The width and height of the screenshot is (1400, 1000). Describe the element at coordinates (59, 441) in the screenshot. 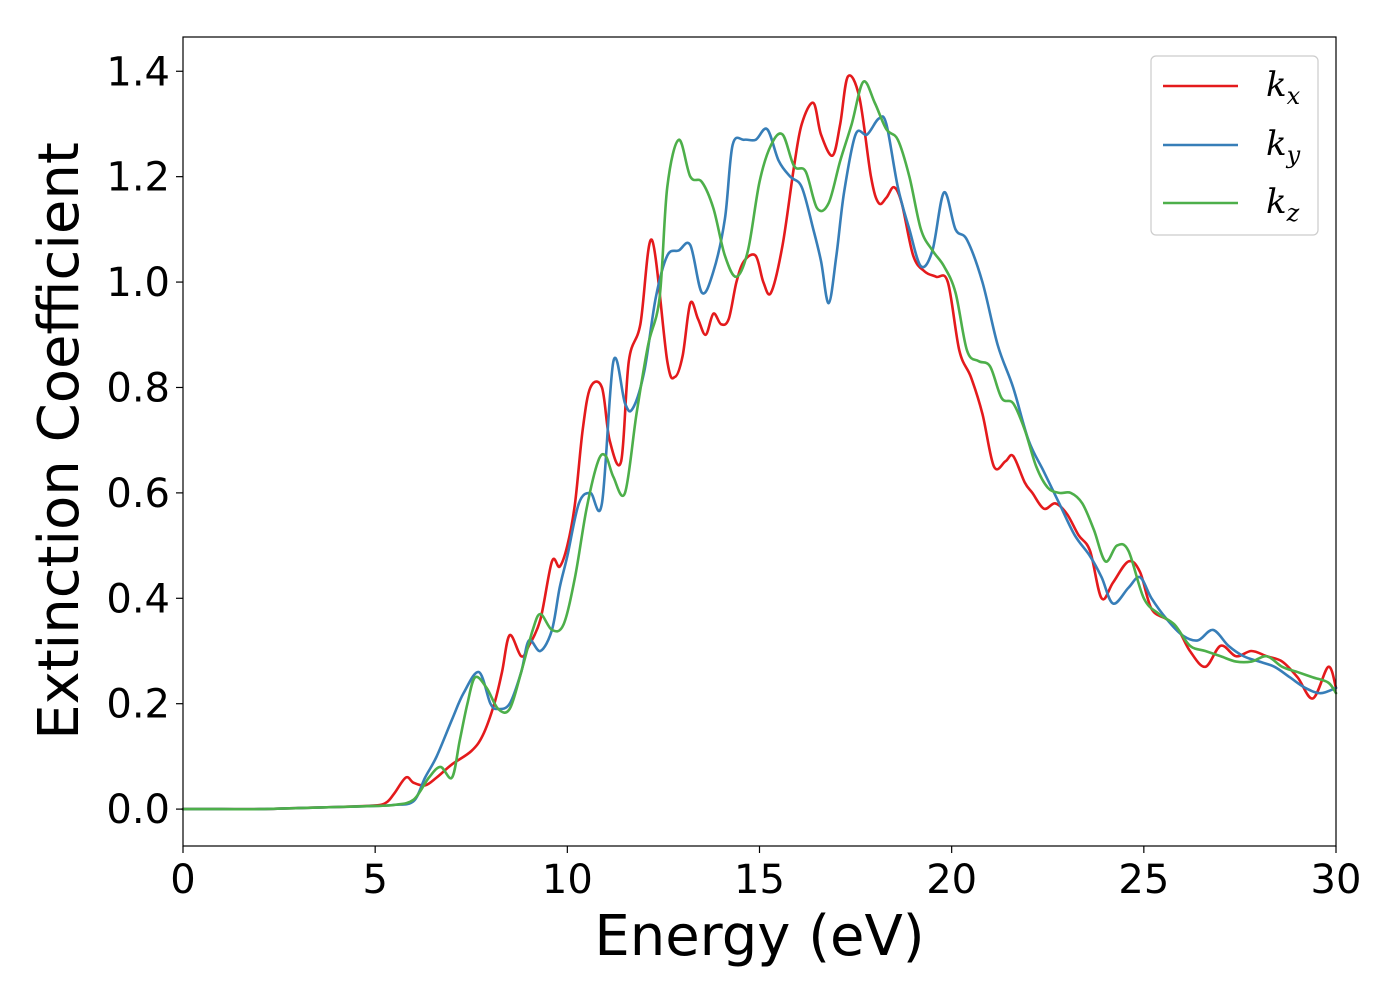

I see `y-axis-label: Extinction Coefficient` at that location.